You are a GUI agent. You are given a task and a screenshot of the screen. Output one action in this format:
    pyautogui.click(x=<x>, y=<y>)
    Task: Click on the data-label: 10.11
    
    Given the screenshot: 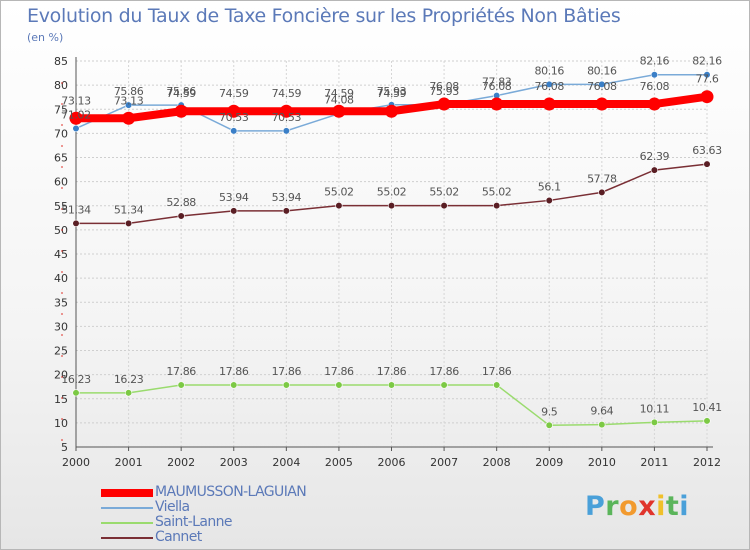 What is the action you would take?
    pyautogui.click(x=655, y=408)
    